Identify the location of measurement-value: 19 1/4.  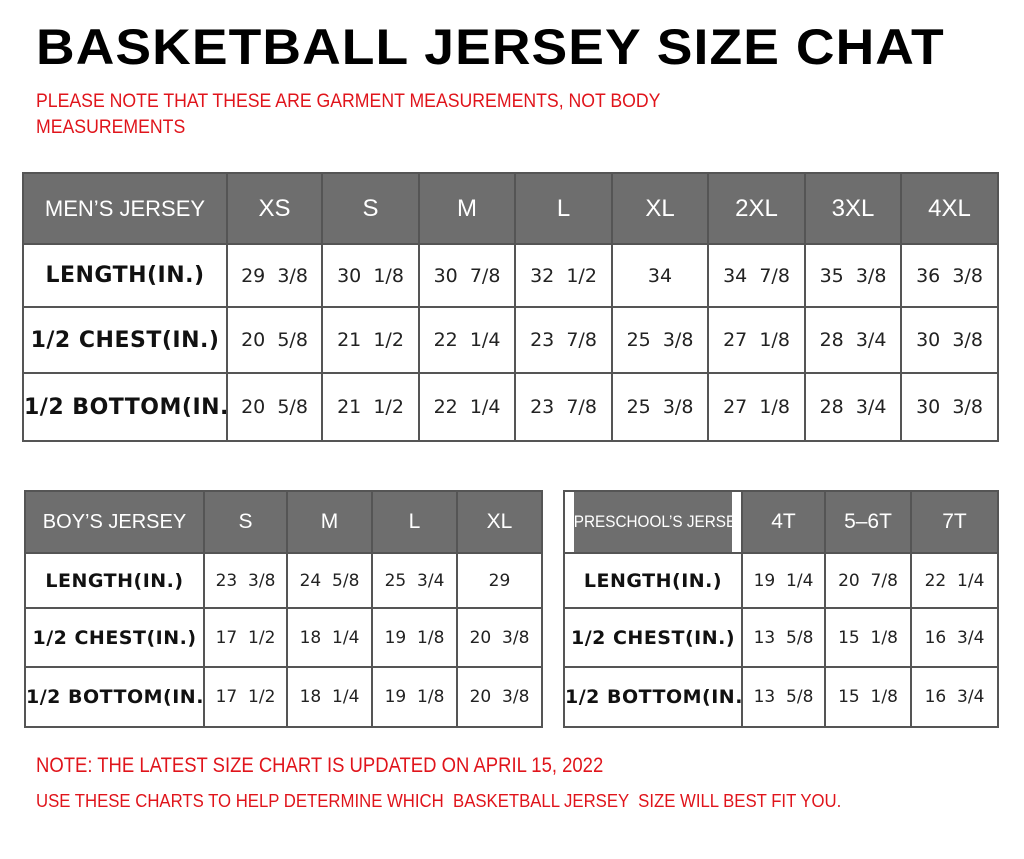
(783, 580).